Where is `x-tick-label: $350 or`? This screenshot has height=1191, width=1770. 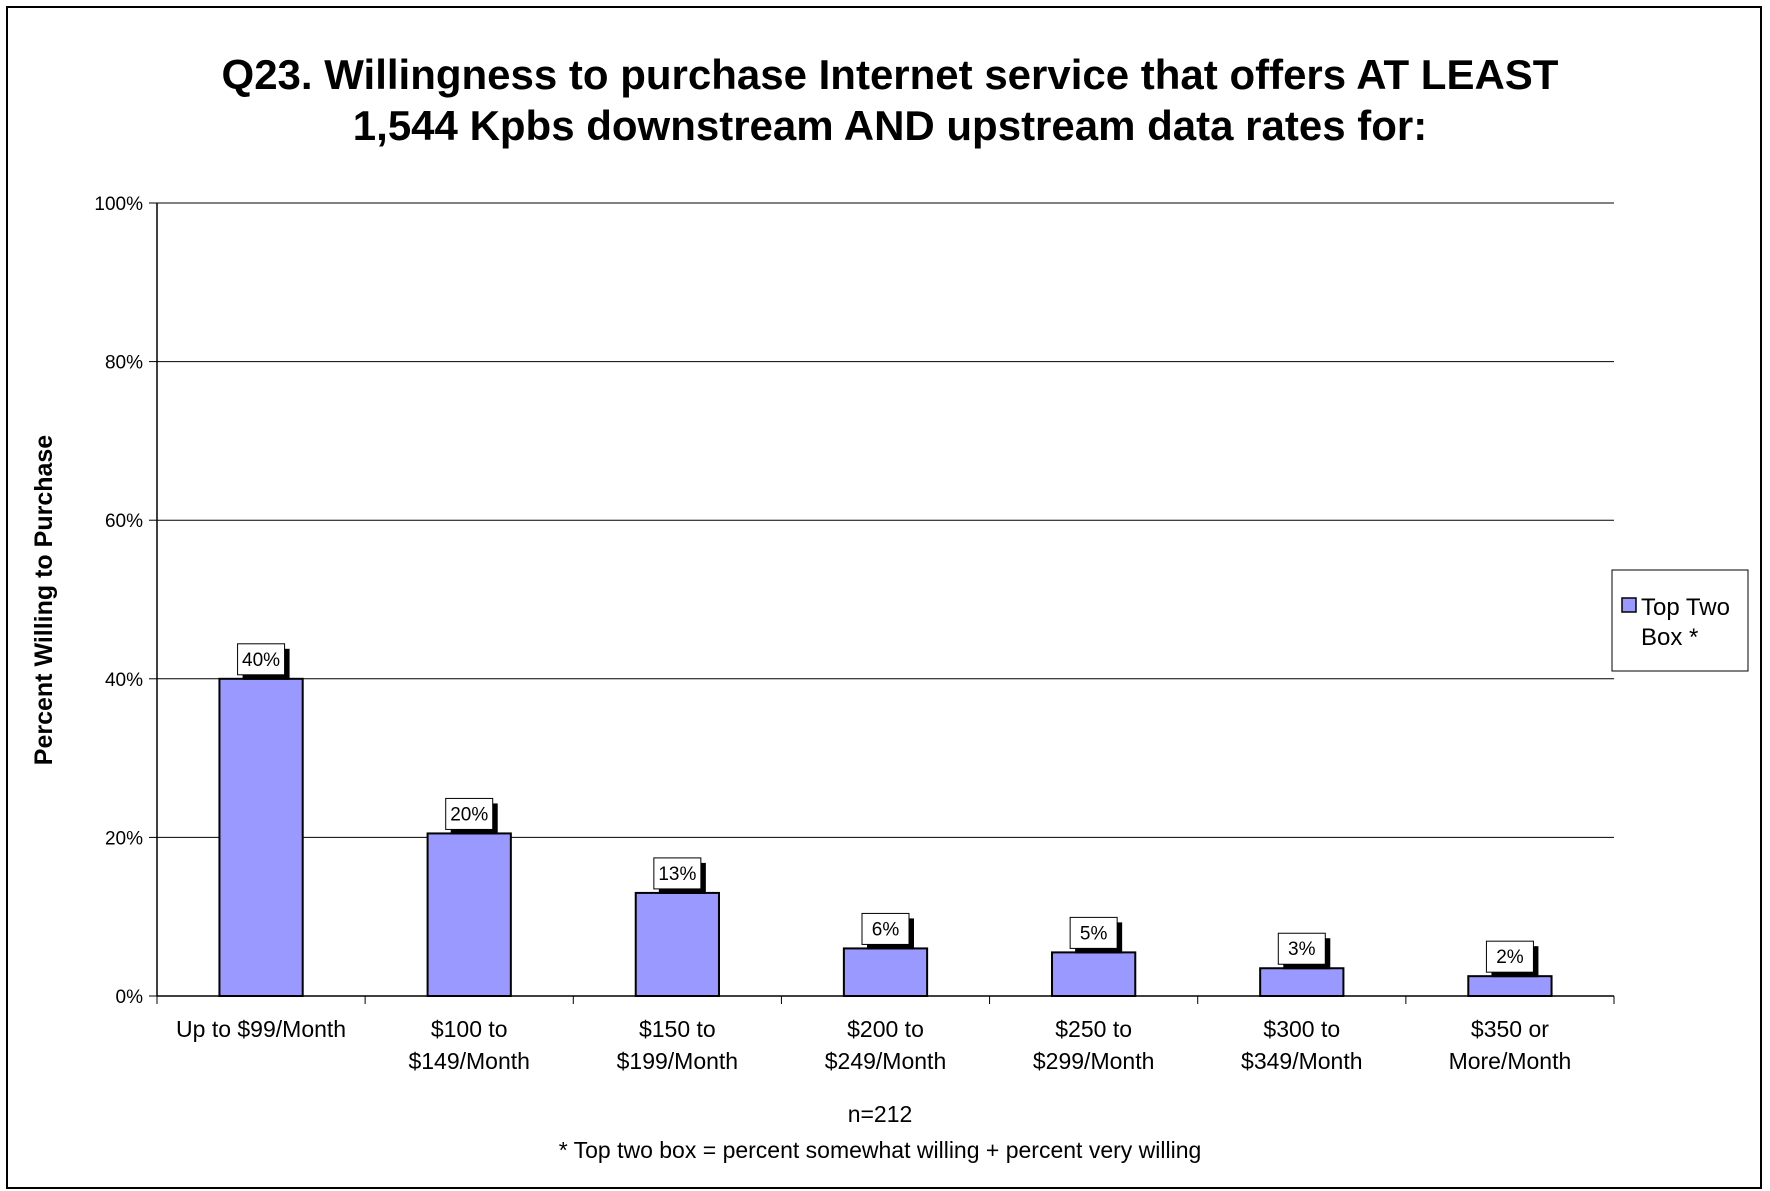 x-tick-label: $350 or is located at coordinates (1510, 1029).